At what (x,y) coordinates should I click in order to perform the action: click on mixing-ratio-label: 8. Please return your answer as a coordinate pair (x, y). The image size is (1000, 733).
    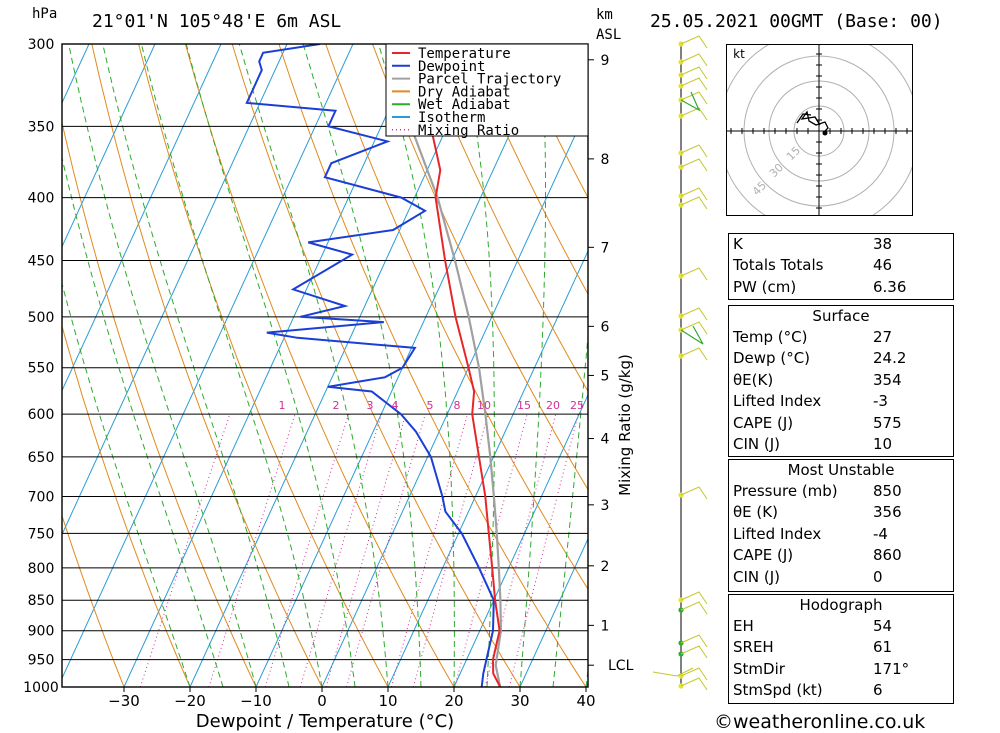
    Looking at the image, I should click on (457, 405).